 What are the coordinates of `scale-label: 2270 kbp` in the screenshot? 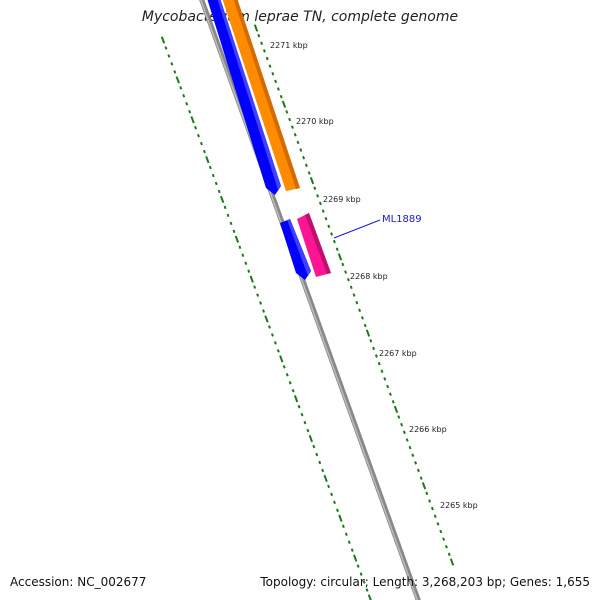 It's located at (315, 121).